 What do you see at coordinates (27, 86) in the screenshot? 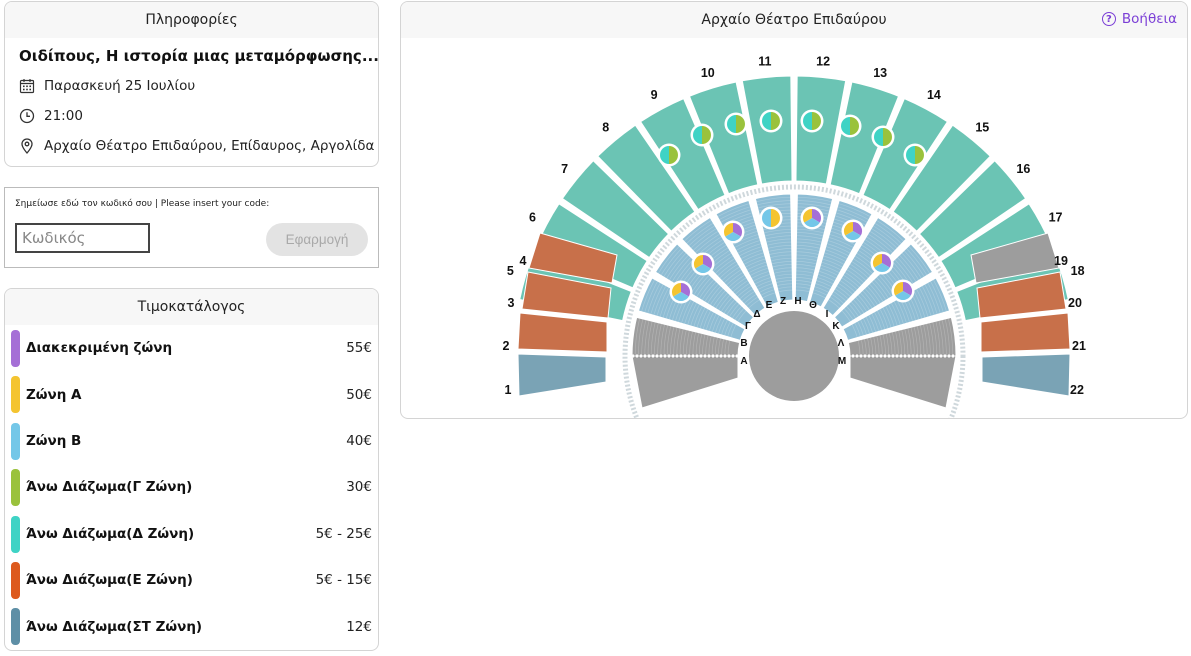
I see `calendar-icon` at bounding box center [27, 86].